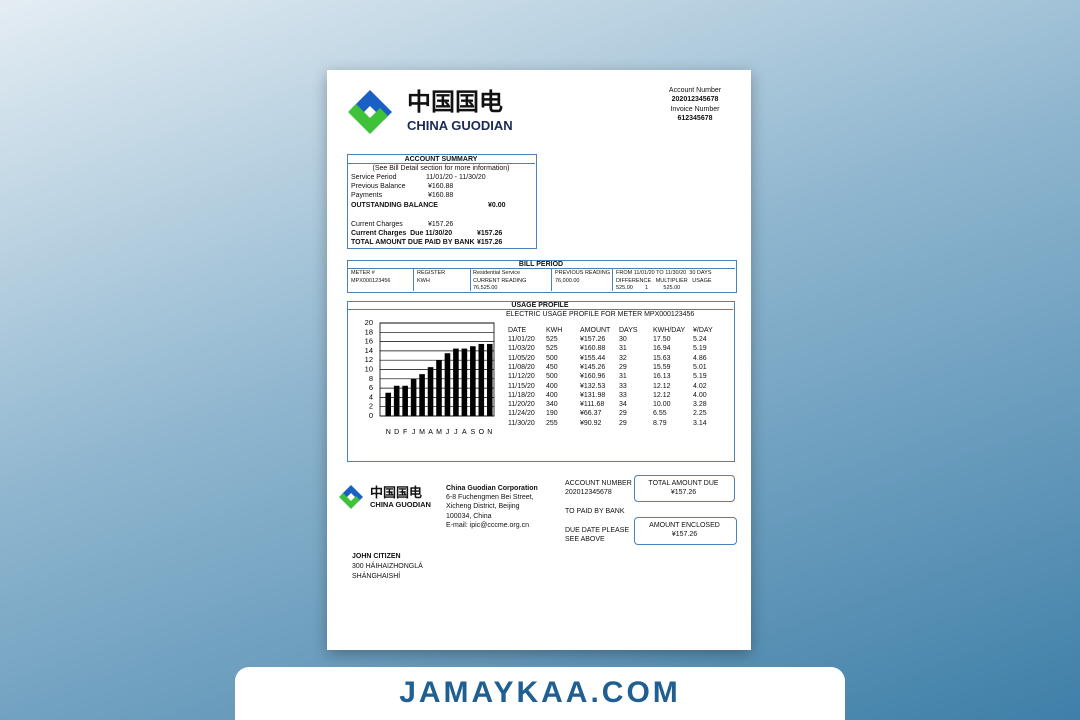 The width and height of the screenshot is (1080, 720). Describe the element at coordinates (521, 395) in the screenshot. I see `text: 11/18/20` at that location.